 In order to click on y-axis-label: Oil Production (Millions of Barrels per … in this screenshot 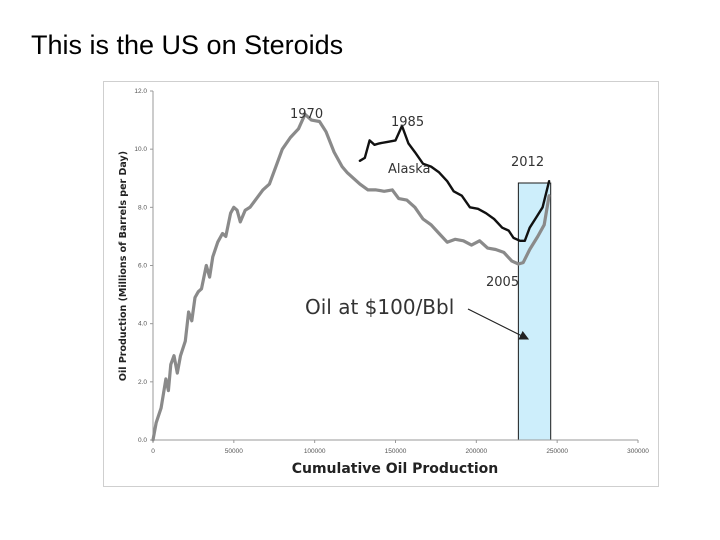, I will do `click(123, 266)`.